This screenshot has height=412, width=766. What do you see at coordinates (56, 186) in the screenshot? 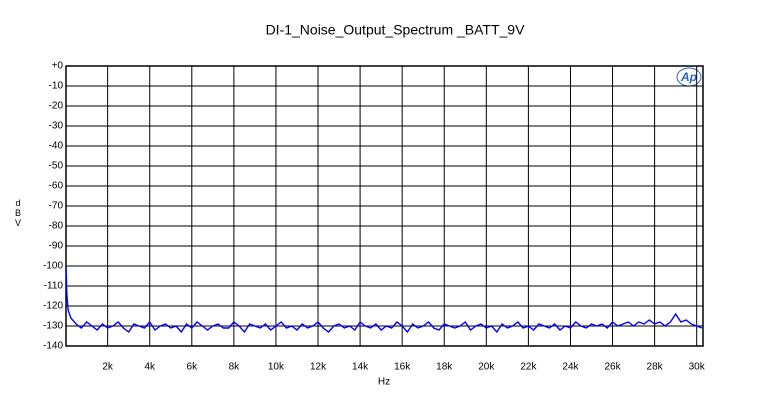
I see `y-tick-label: -60` at bounding box center [56, 186].